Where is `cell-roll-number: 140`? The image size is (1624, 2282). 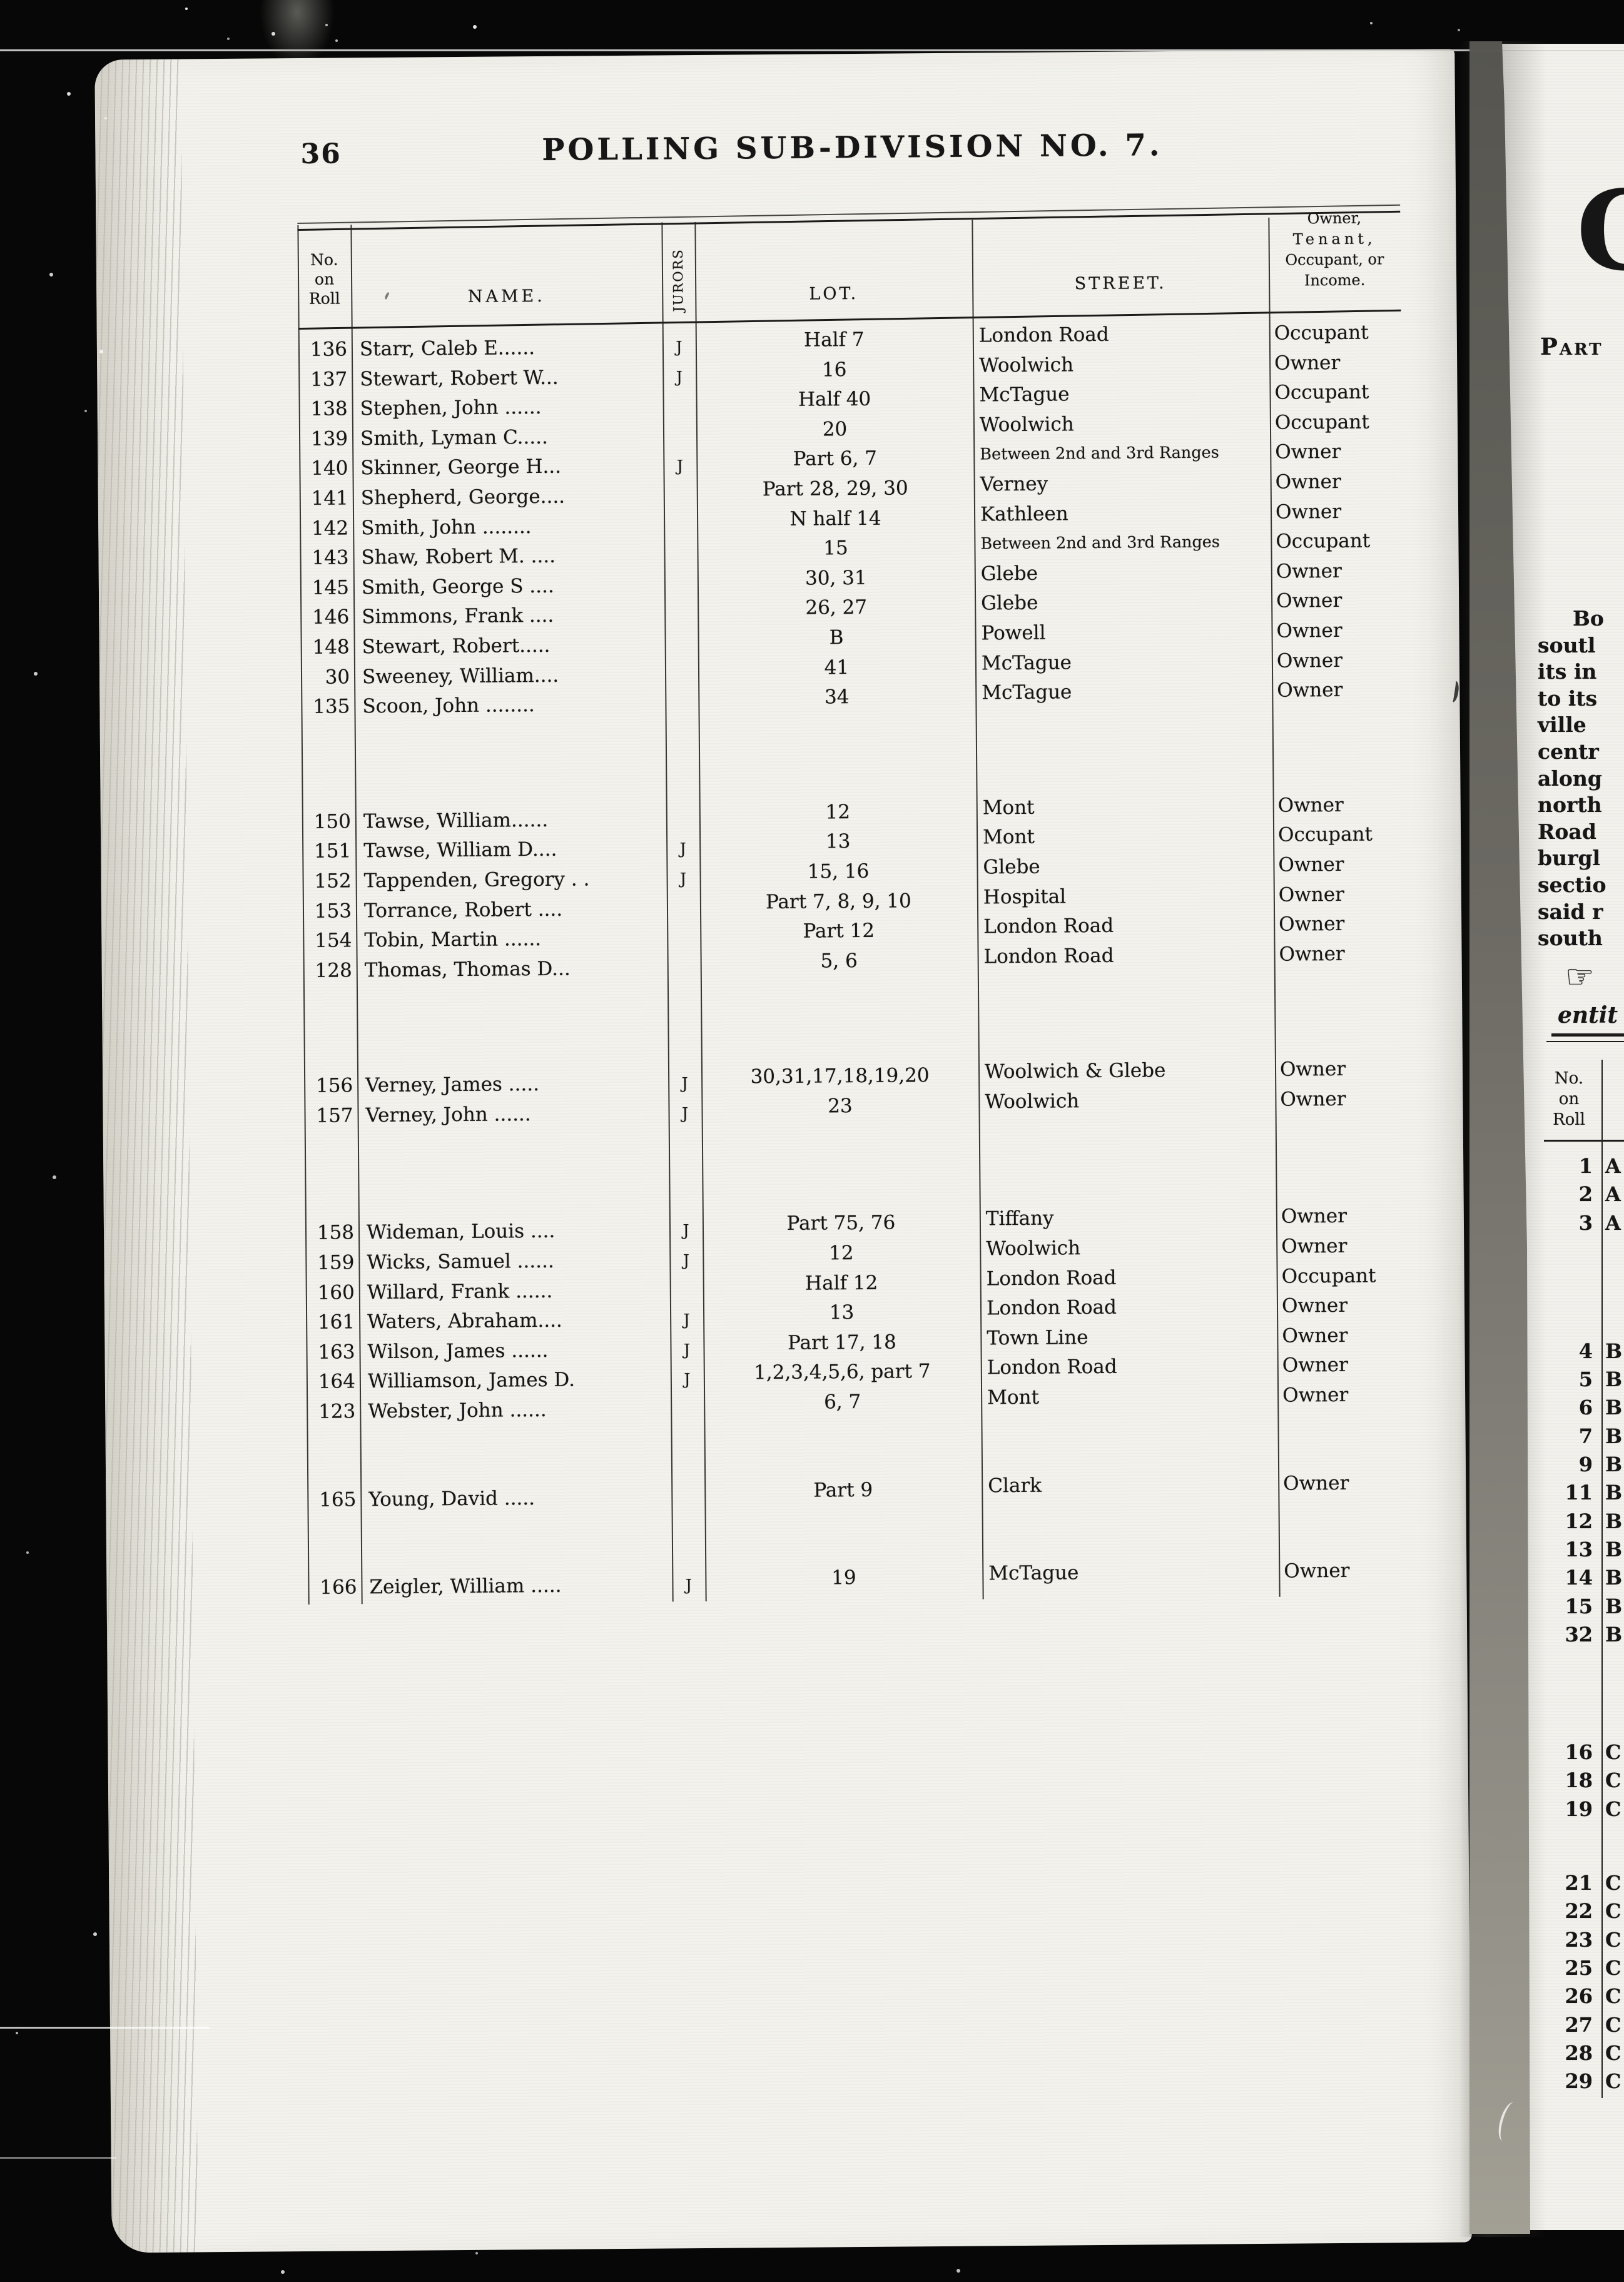 cell-roll-number: 140 is located at coordinates (329, 468).